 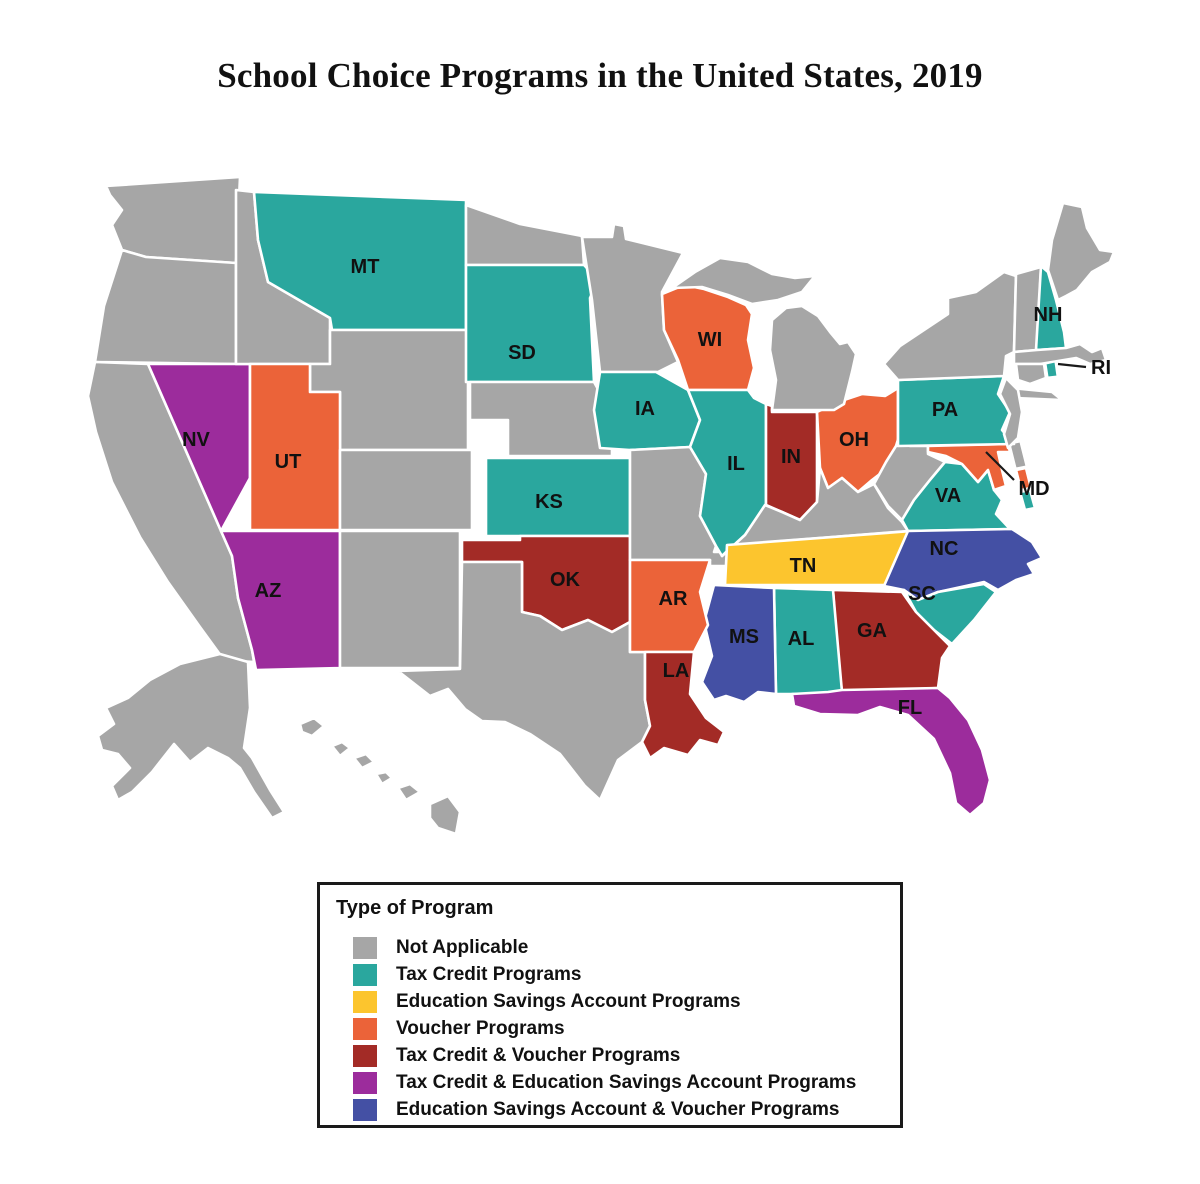 I want to click on state-RI, so click(x=1051, y=369).